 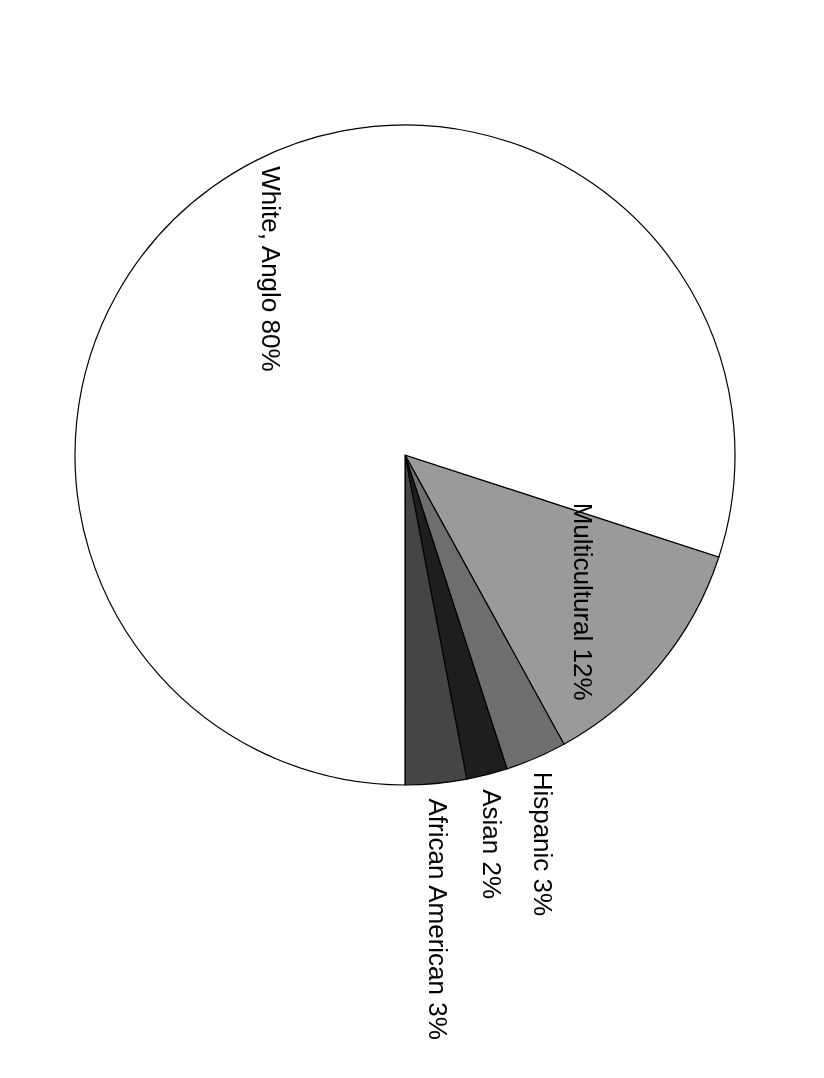 I want to click on slice-label: Hispanic 3%, so click(x=543, y=844).